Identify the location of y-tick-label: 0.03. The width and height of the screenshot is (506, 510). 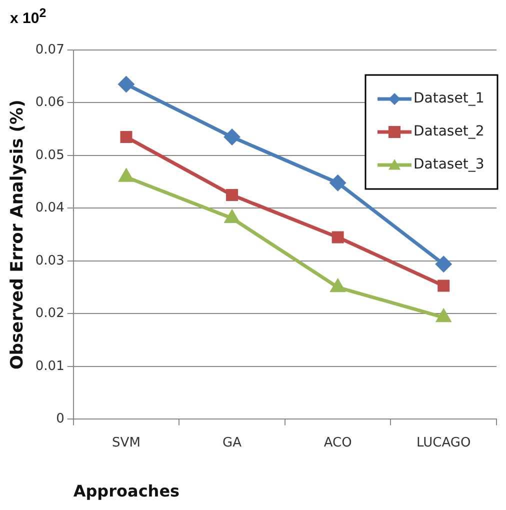
(49, 260).